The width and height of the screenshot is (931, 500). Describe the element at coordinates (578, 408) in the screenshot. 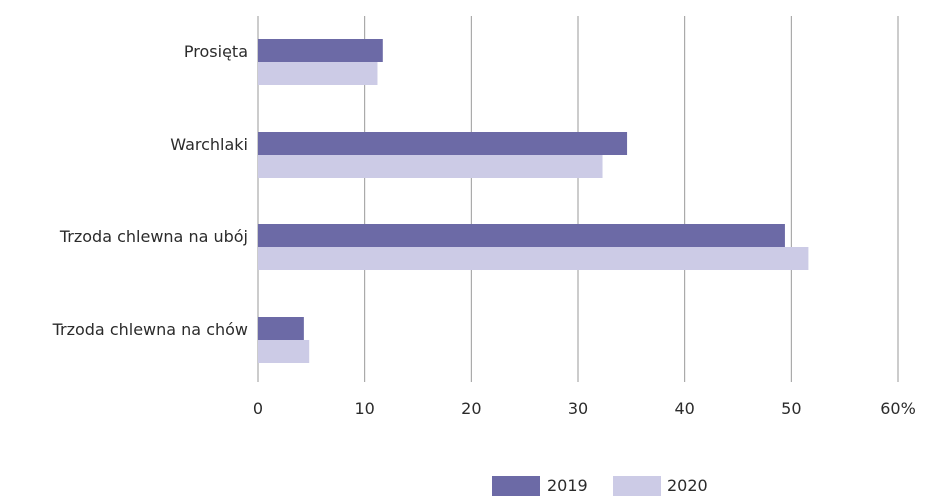

I see `x-tick-label: 30` at that location.